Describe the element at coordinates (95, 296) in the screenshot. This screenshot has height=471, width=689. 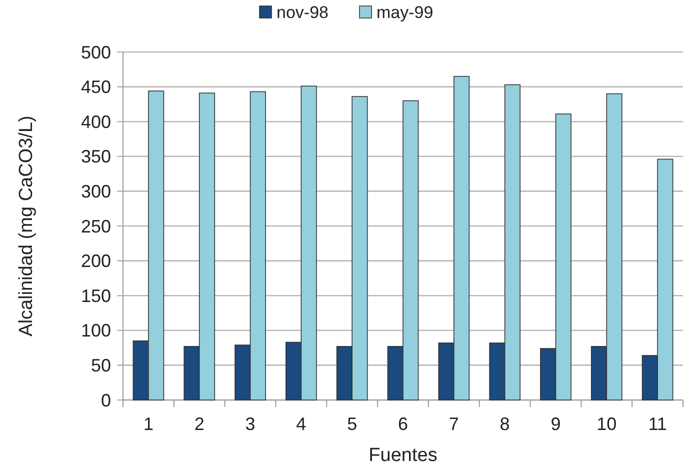
I see `y-tick-label: 150` at that location.